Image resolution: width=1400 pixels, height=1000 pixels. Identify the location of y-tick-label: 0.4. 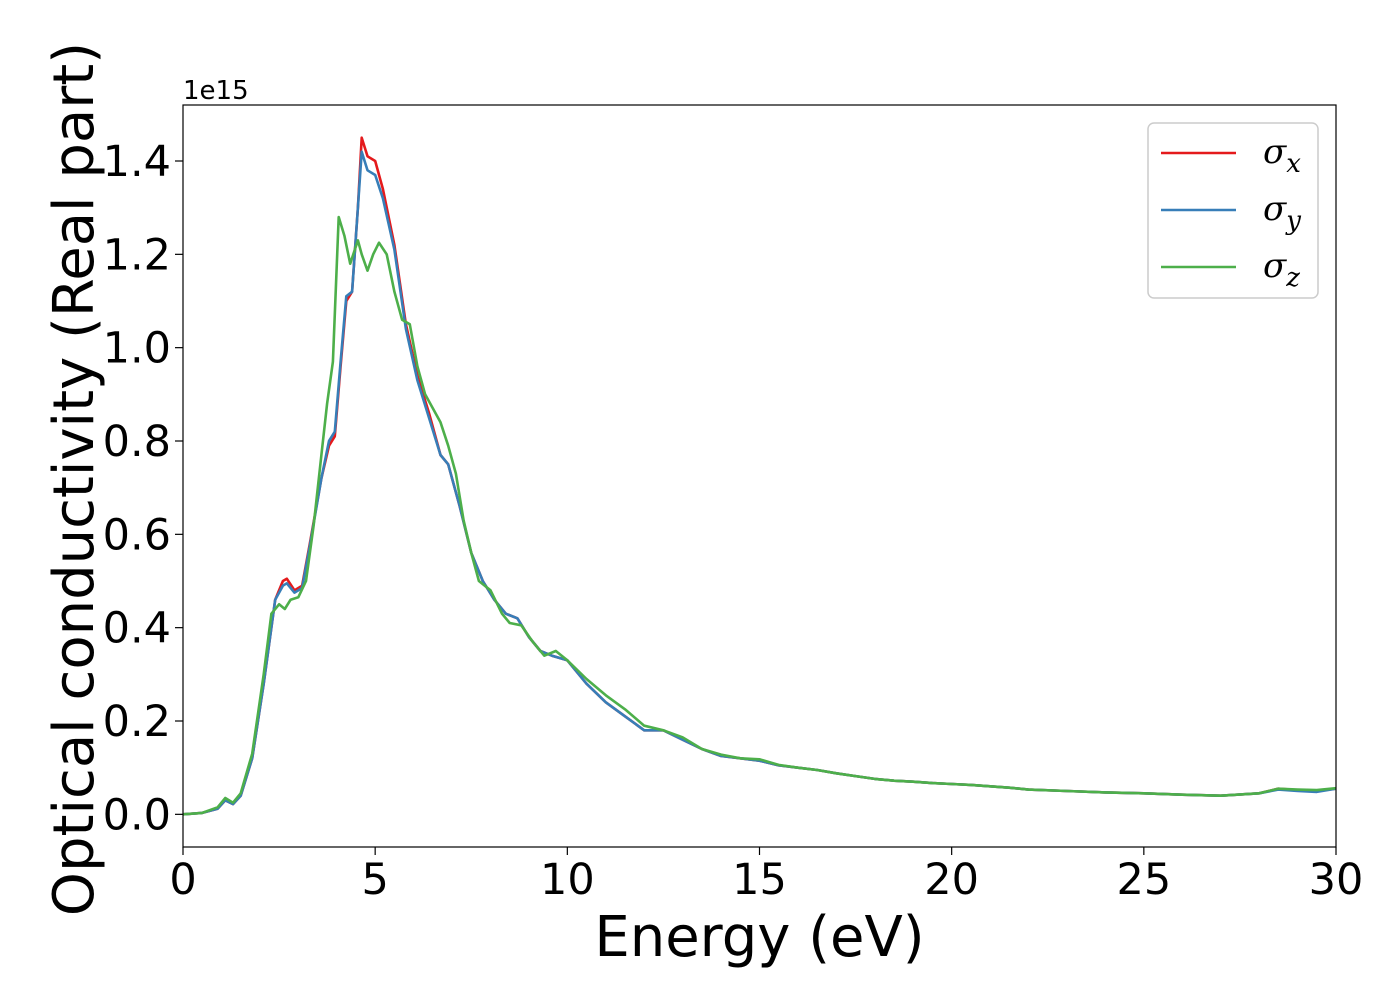
(137, 629).